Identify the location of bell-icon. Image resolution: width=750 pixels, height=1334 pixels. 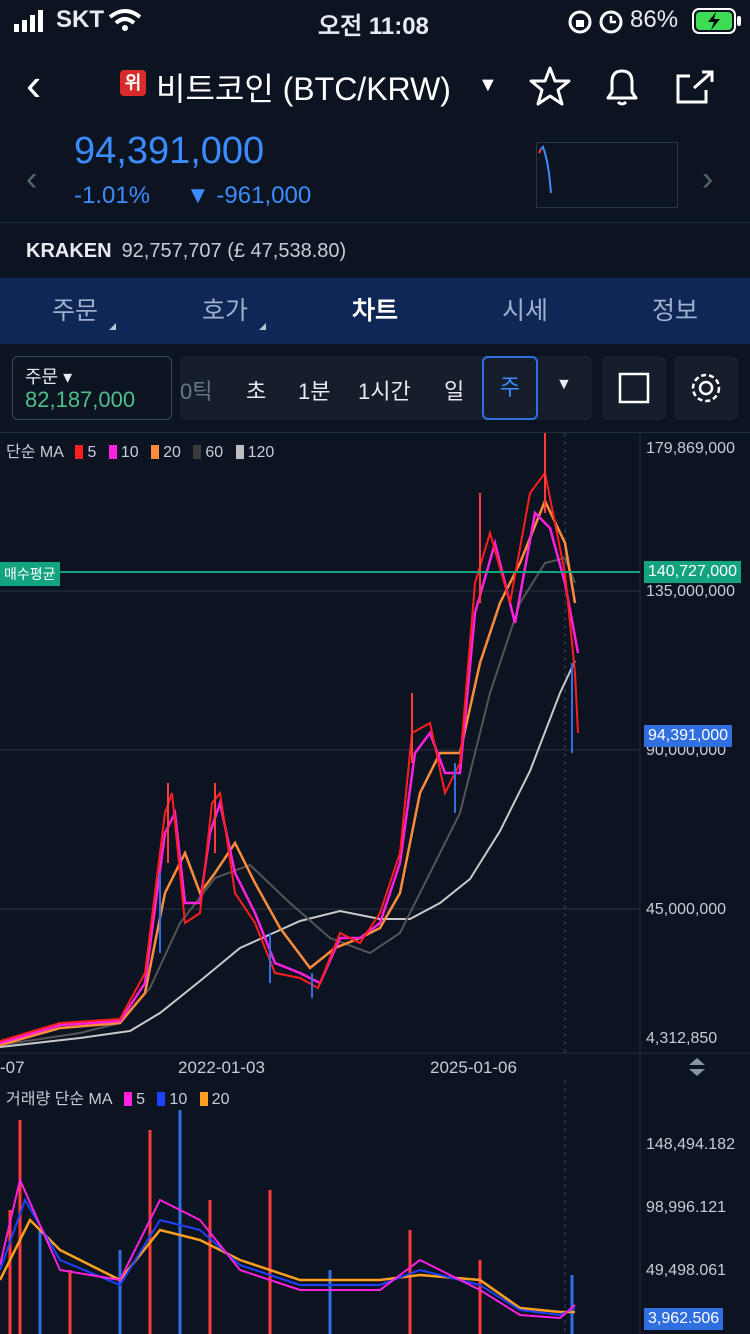
(622, 86).